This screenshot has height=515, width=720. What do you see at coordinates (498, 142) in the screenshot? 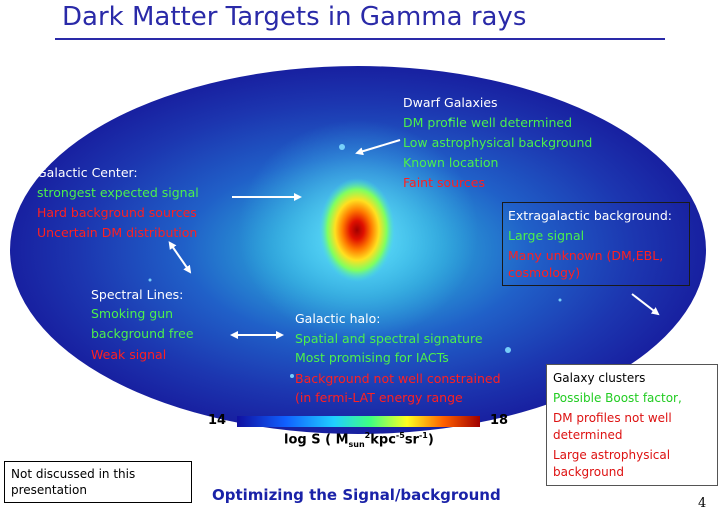
I see `dwarf-galaxies-line: Low astrophysical background` at bounding box center [498, 142].